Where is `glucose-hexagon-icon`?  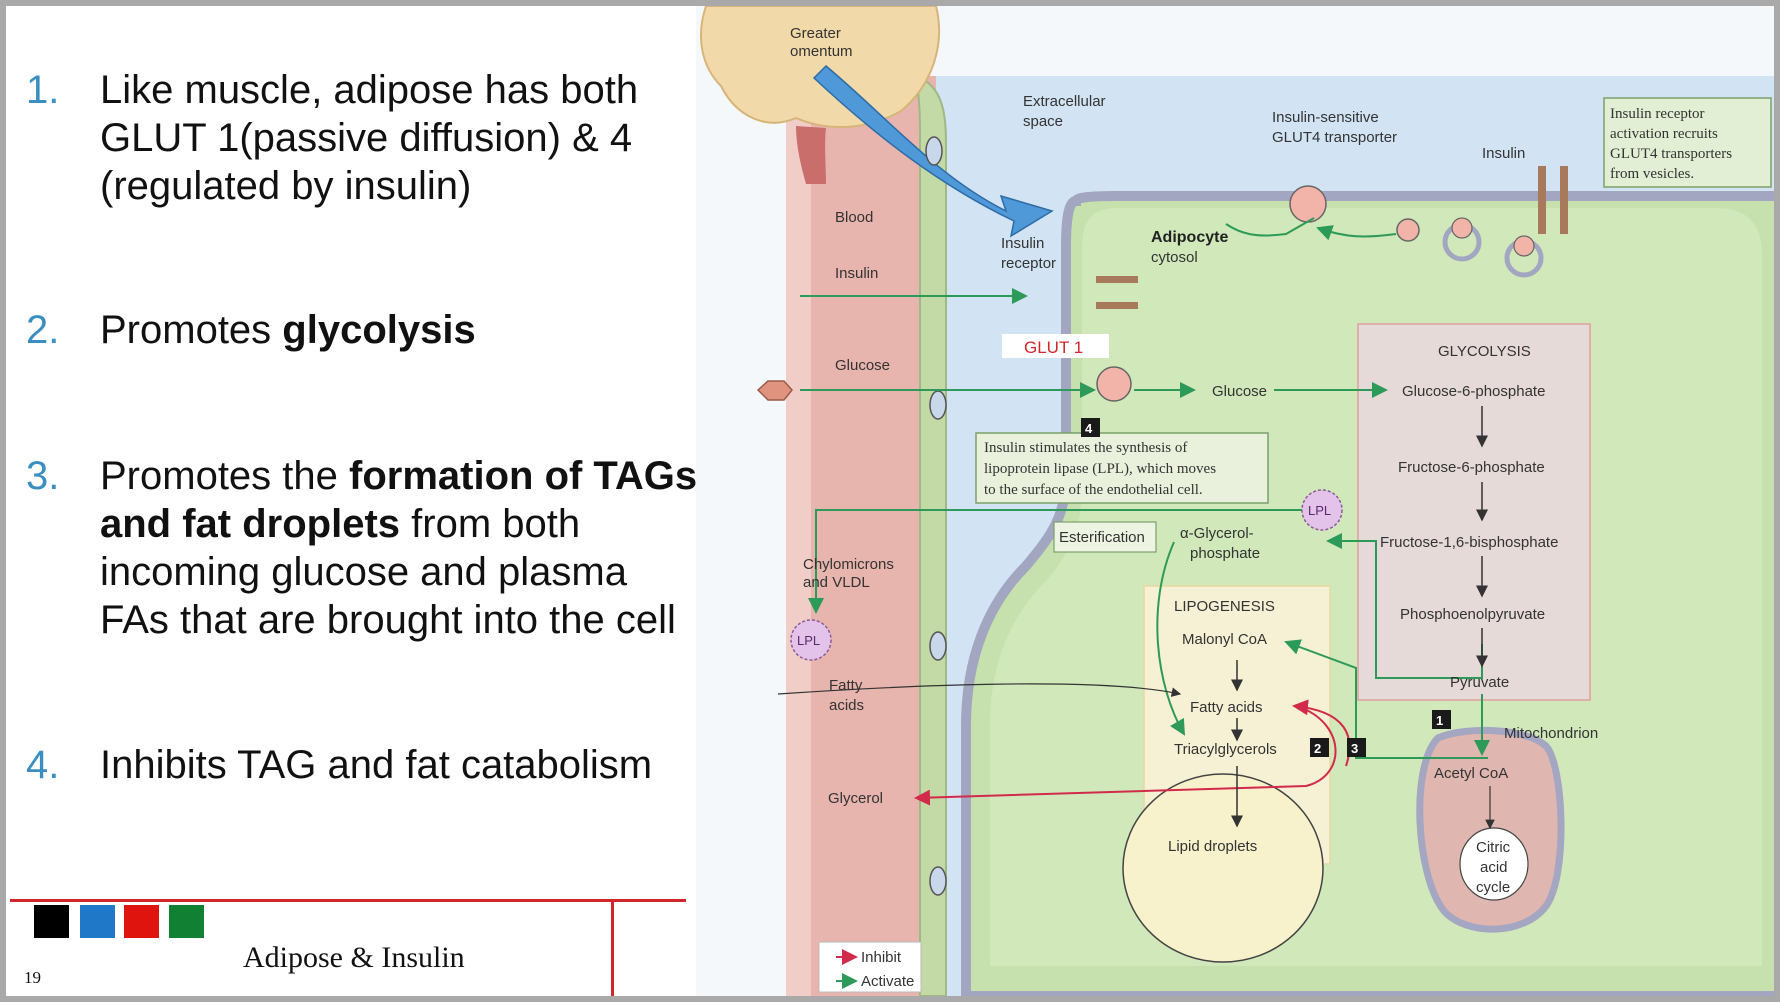 glucose-hexagon-icon is located at coordinates (774, 390).